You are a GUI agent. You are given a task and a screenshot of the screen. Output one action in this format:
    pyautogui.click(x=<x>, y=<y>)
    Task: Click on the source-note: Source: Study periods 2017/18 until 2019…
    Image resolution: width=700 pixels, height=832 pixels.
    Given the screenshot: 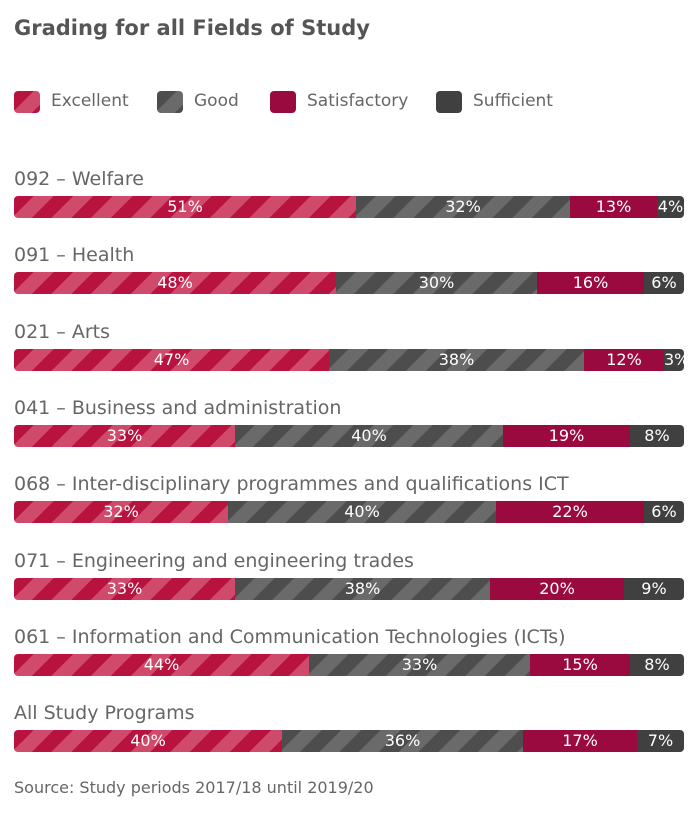 What is the action you would take?
    pyautogui.click(x=194, y=787)
    